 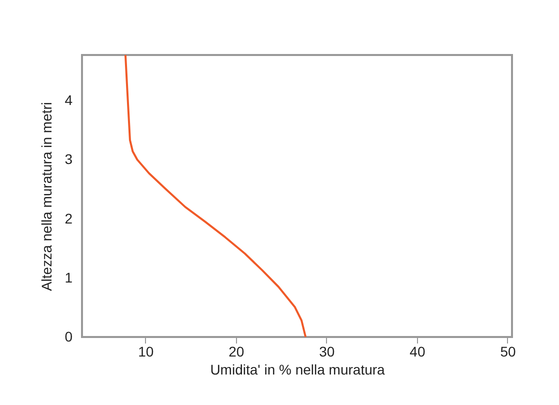 I want to click on y-tick-label: 3, so click(x=68, y=159).